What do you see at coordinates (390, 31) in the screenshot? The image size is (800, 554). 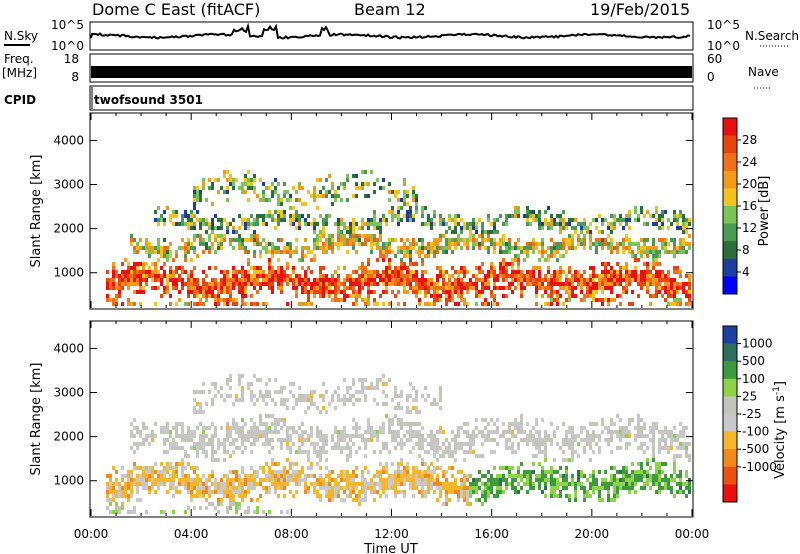 I see `nsky-trace` at bounding box center [390, 31].